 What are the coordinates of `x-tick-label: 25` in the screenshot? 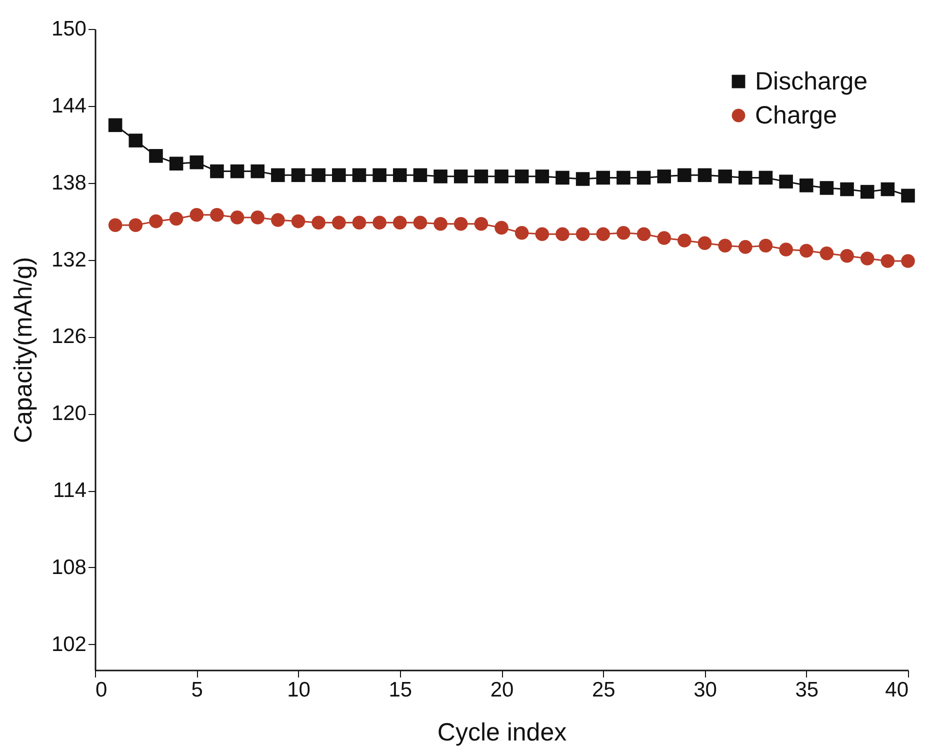 It's located at (604, 690).